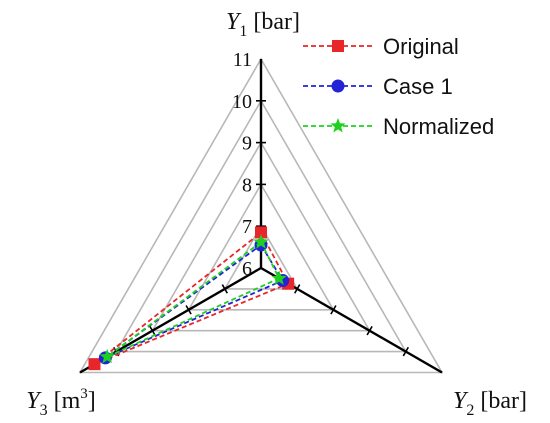 The height and width of the screenshot is (423, 550). I want to click on legend: Original Case 1 Normalized, so click(398, 86).